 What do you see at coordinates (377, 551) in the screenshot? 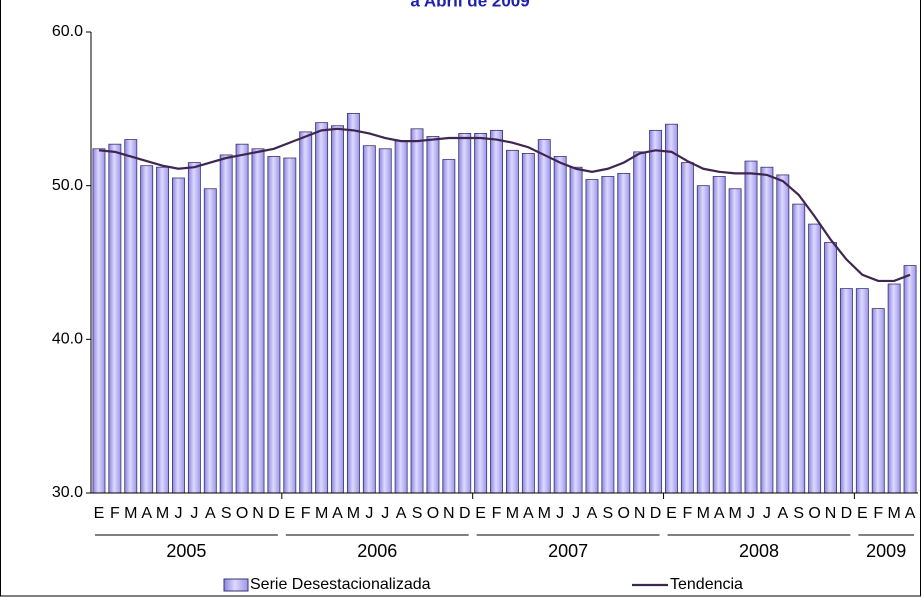
I see `year-label: 2006` at bounding box center [377, 551].